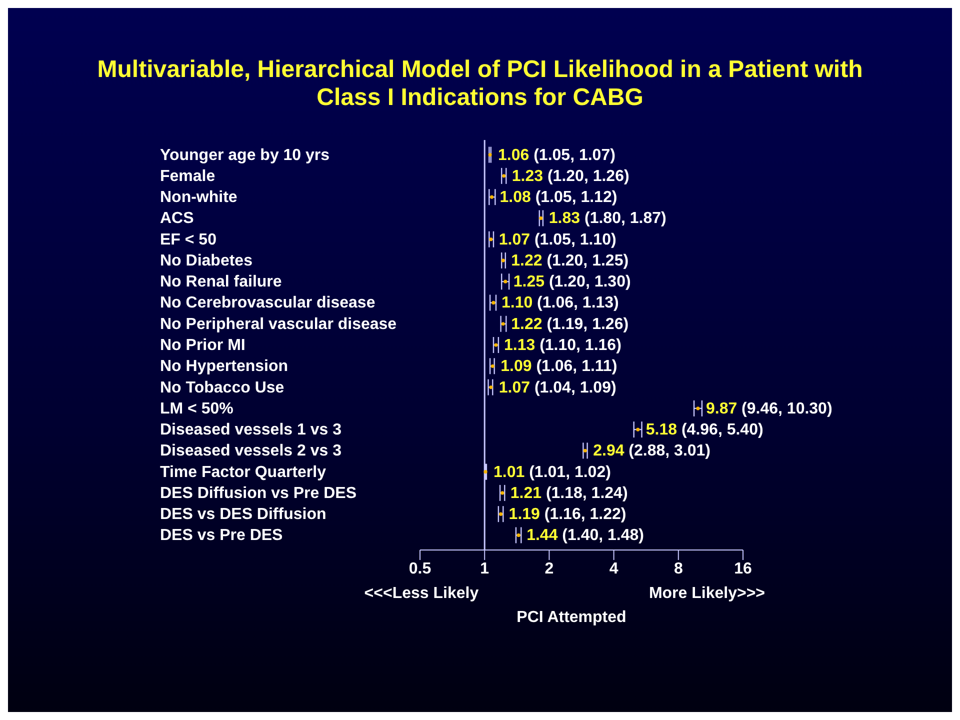 This screenshot has width=960, height=720. Describe the element at coordinates (251, 451) in the screenshot. I see `y-tick-label: Diseased vessels 2 vs 3` at that location.